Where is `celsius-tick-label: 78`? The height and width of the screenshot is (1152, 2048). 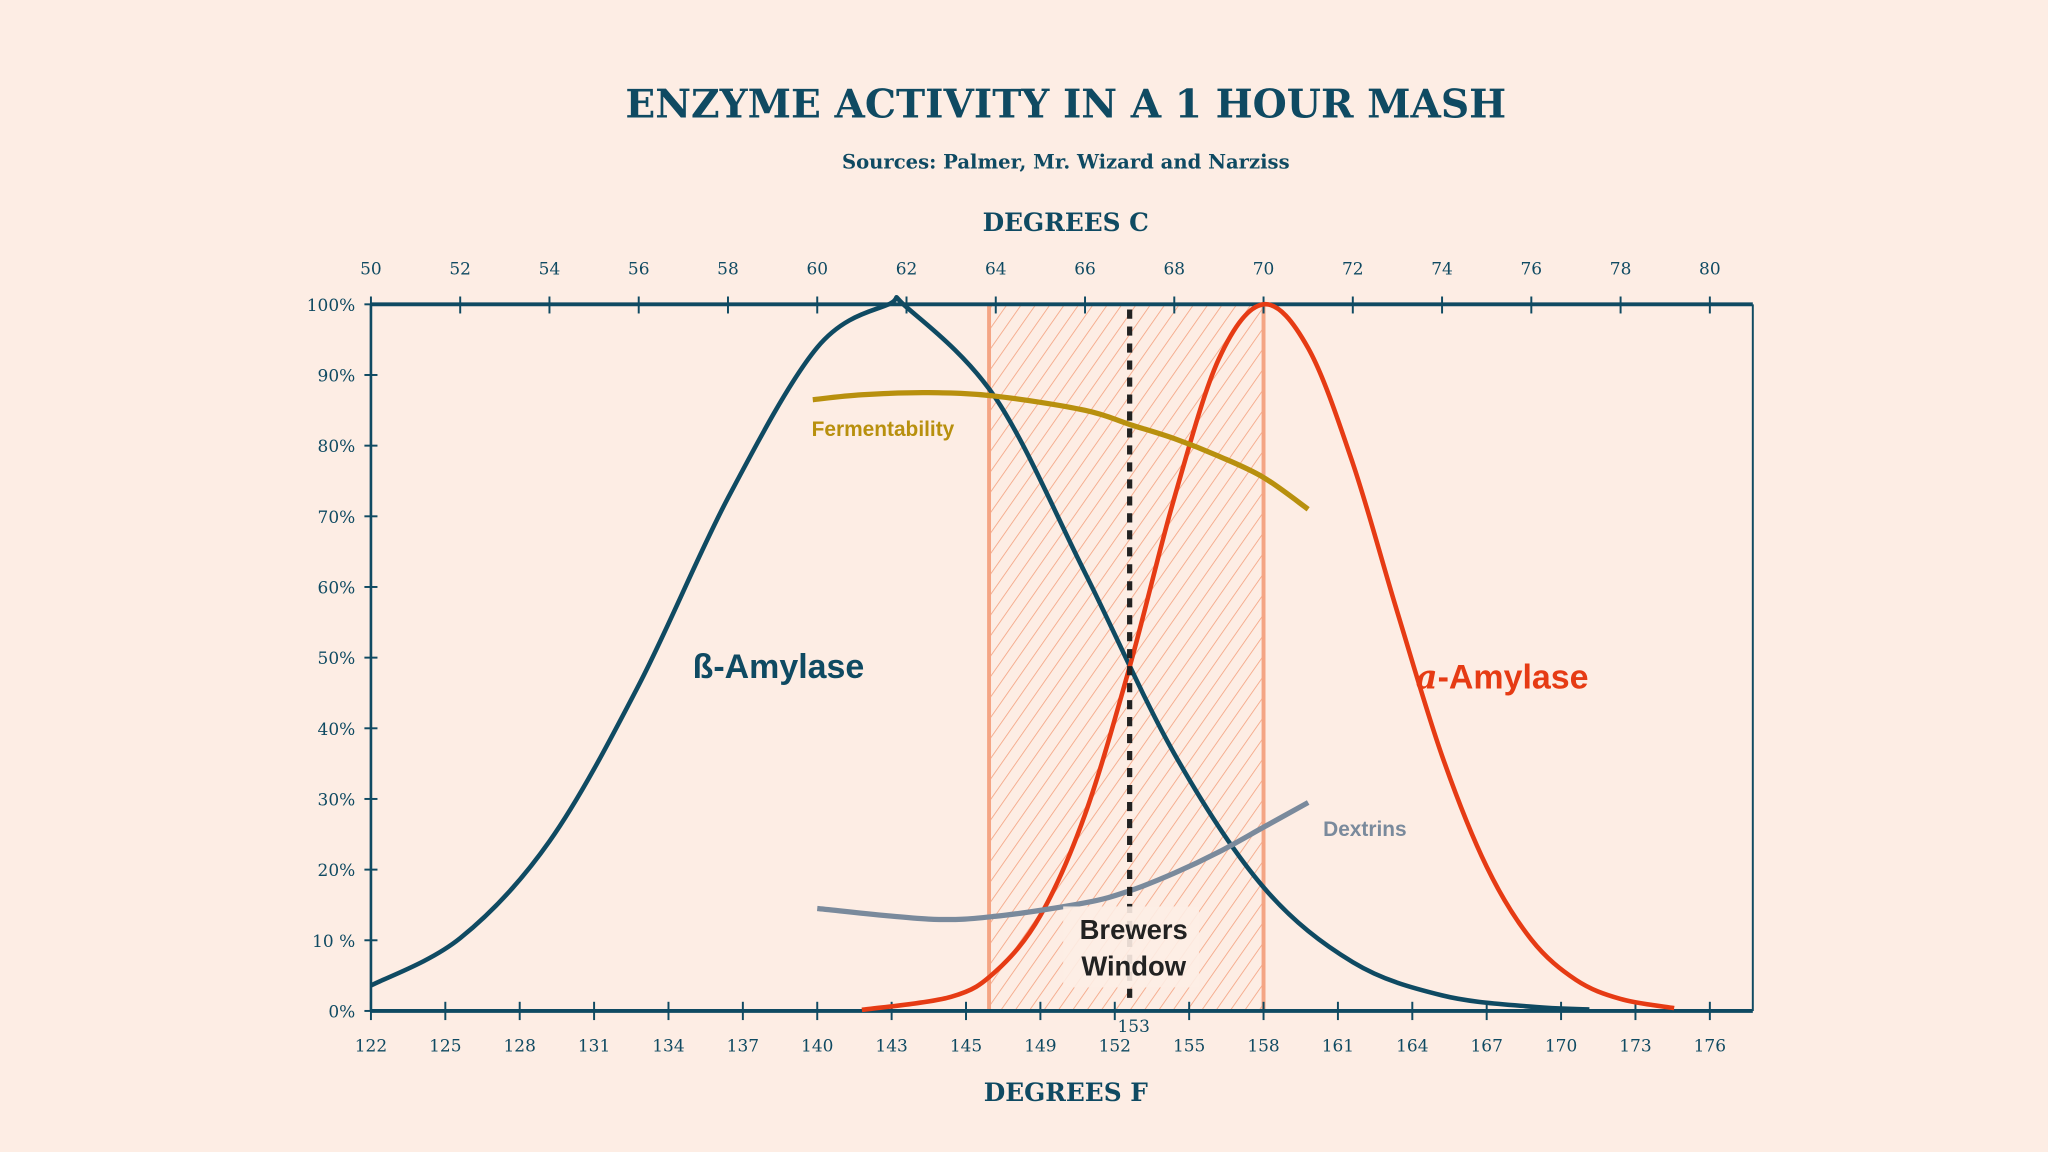
celsius-tick-label: 78 is located at coordinates (1621, 269).